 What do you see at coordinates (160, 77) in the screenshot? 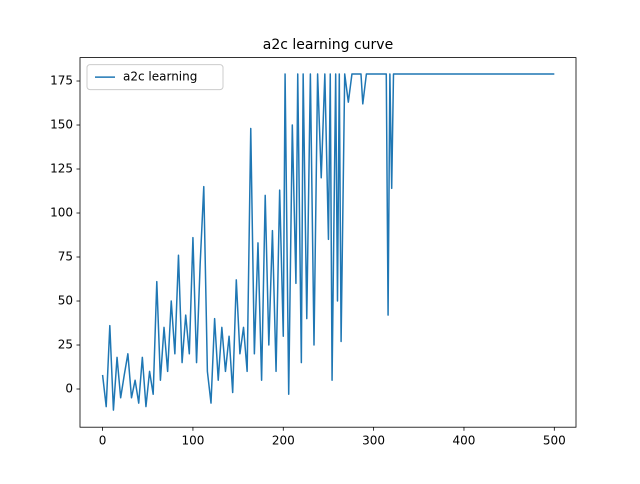
I see `legend-label: a2c learning` at bounding box center [160, 77].